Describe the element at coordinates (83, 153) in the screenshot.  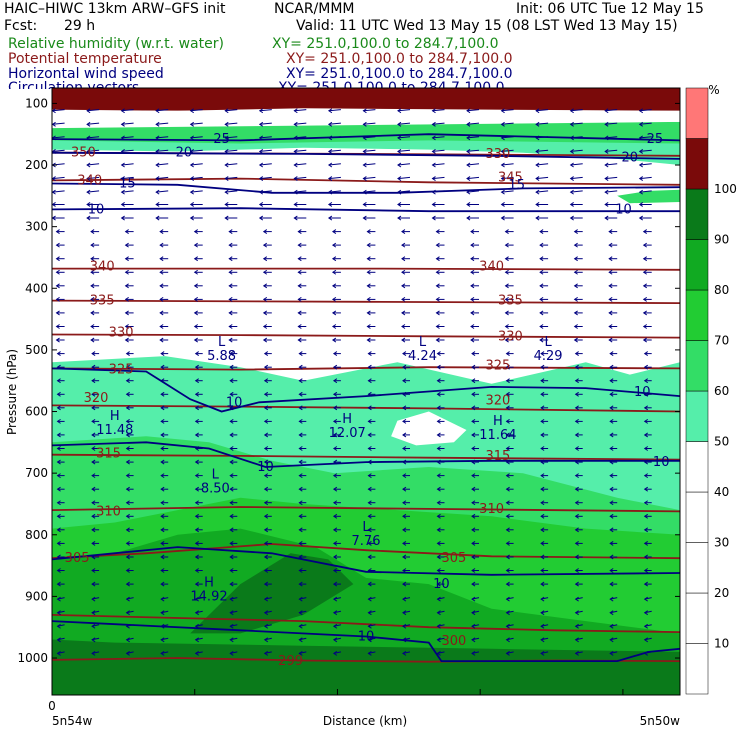
I see `theta-label-20: 350` at that location.